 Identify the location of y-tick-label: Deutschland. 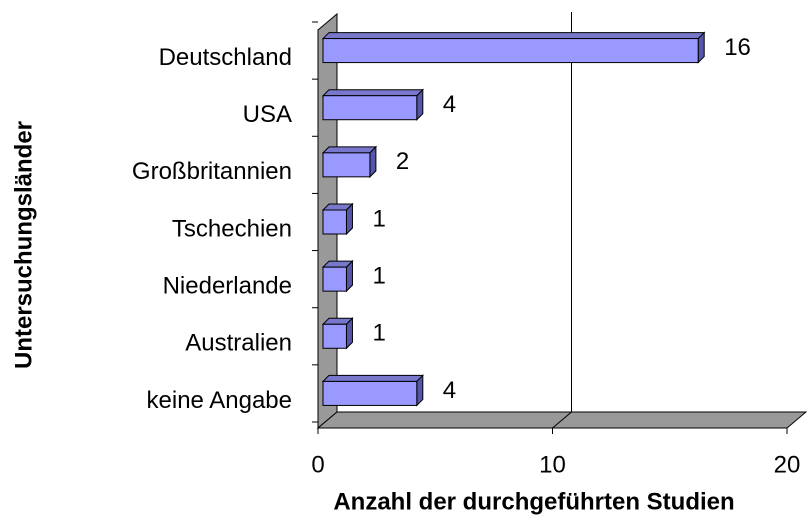
(225, 57).